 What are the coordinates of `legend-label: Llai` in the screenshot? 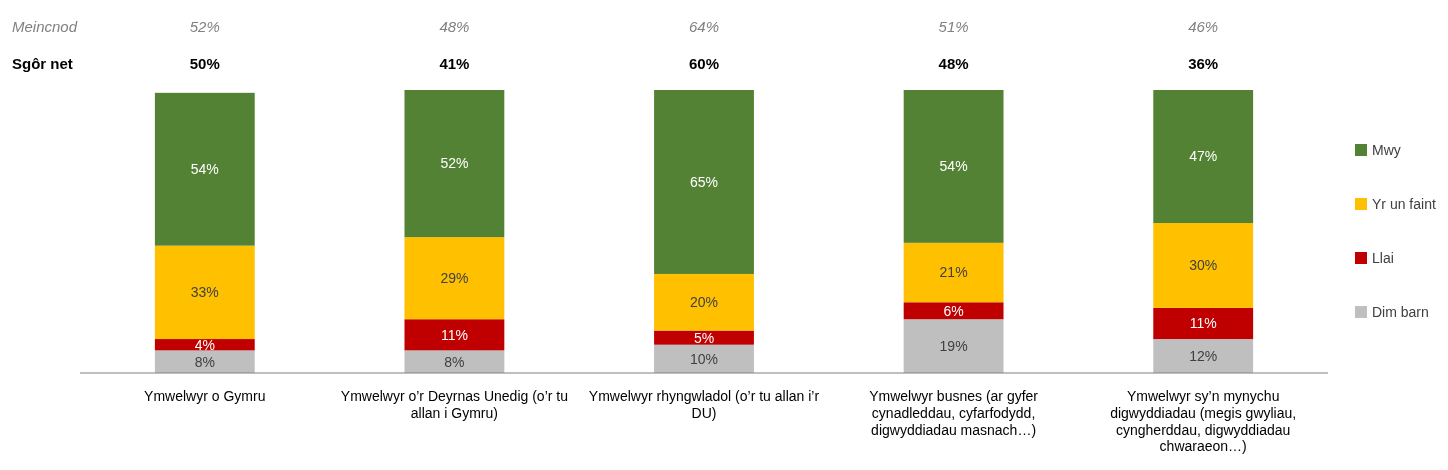 It's located at (1383, 257).